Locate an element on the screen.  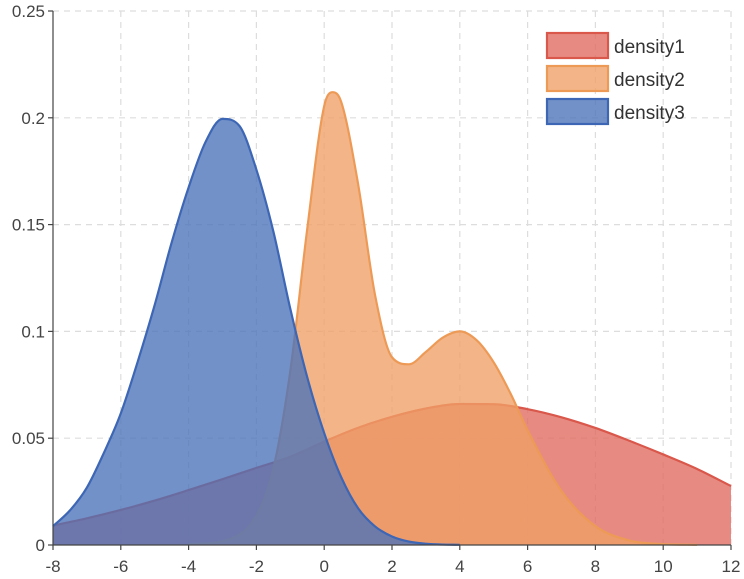
legend-label-density3: density3 is located at coordinates (649, 113).